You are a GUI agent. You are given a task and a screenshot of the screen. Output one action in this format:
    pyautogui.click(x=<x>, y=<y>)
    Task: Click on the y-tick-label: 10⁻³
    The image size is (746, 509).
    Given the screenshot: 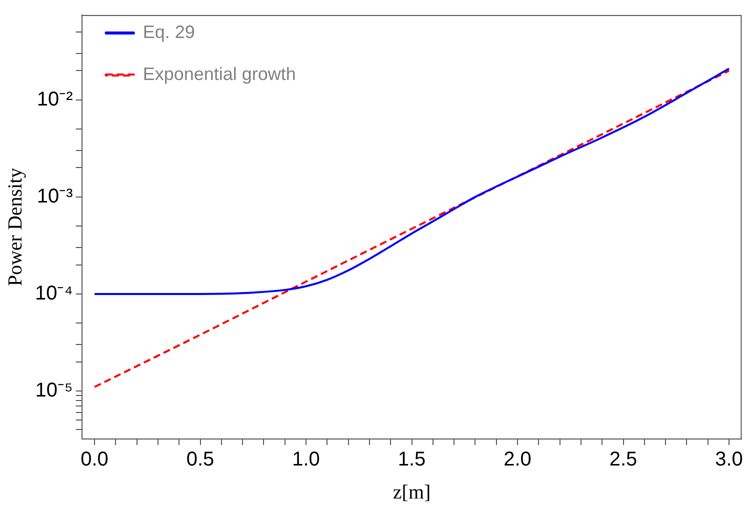 What is the action you would take?
    pyautogui.click(x=55, y=196)
    